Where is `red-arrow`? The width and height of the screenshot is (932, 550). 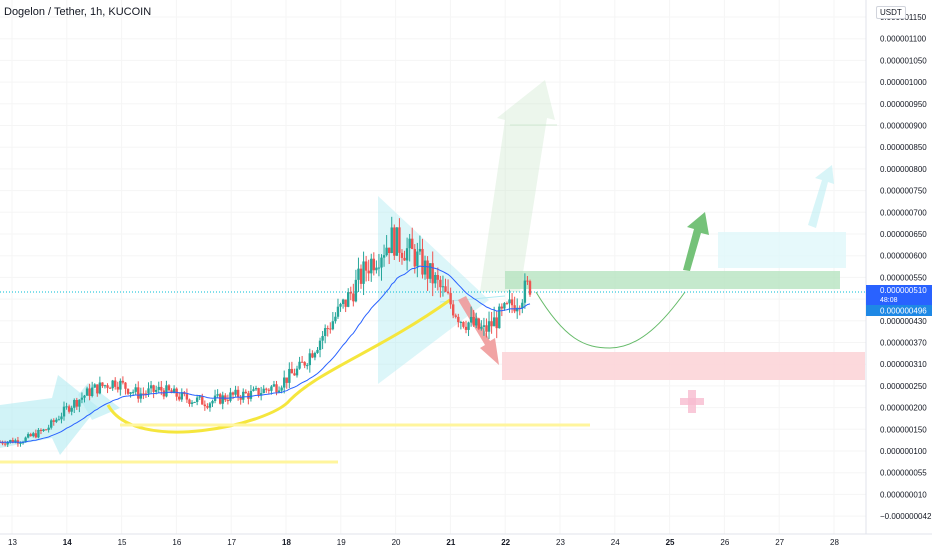
red-arrow is located at coordinates (478, 330).